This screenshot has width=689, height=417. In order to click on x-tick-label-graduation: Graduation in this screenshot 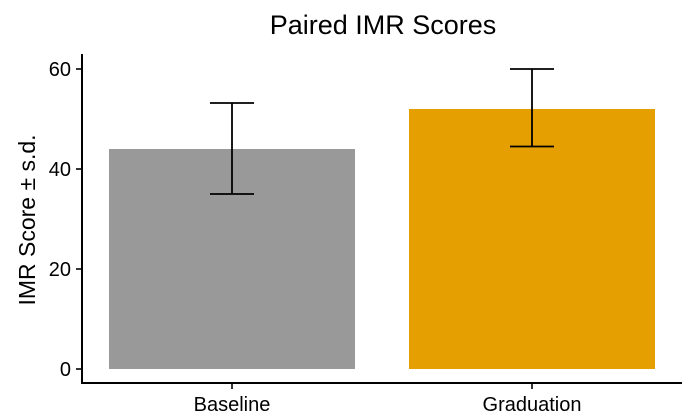, I will do `click(532, 405)`.